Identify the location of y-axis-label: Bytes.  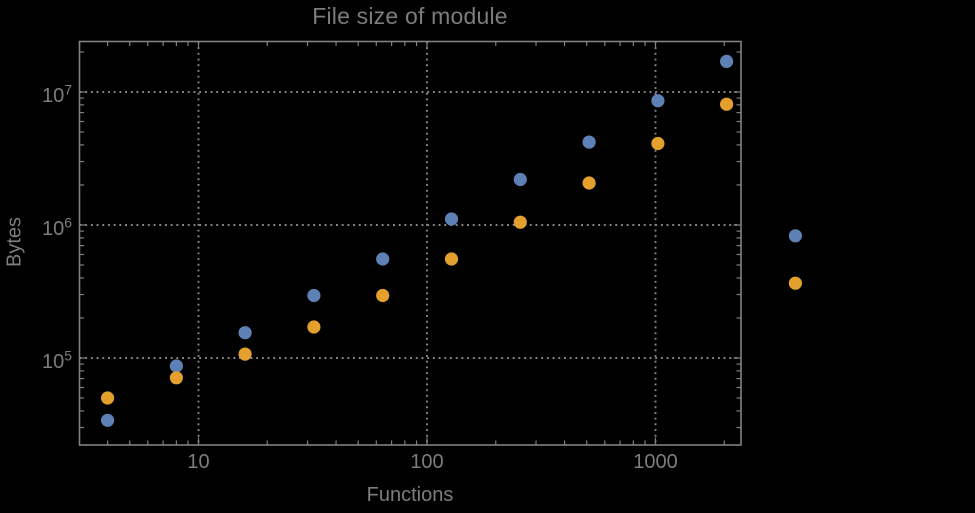
(14, 242).